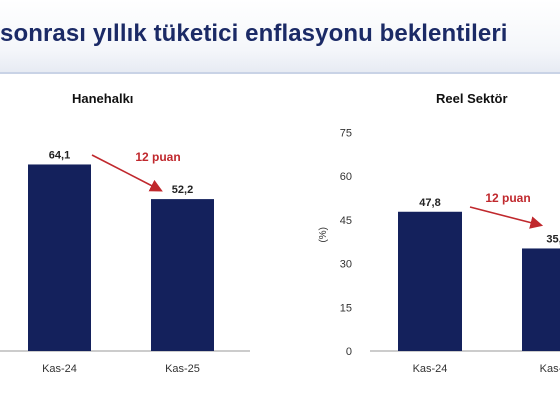 The width and height of the screenshot is (560, 404). I want to click on ytick-label: 30, so click(346, 265).